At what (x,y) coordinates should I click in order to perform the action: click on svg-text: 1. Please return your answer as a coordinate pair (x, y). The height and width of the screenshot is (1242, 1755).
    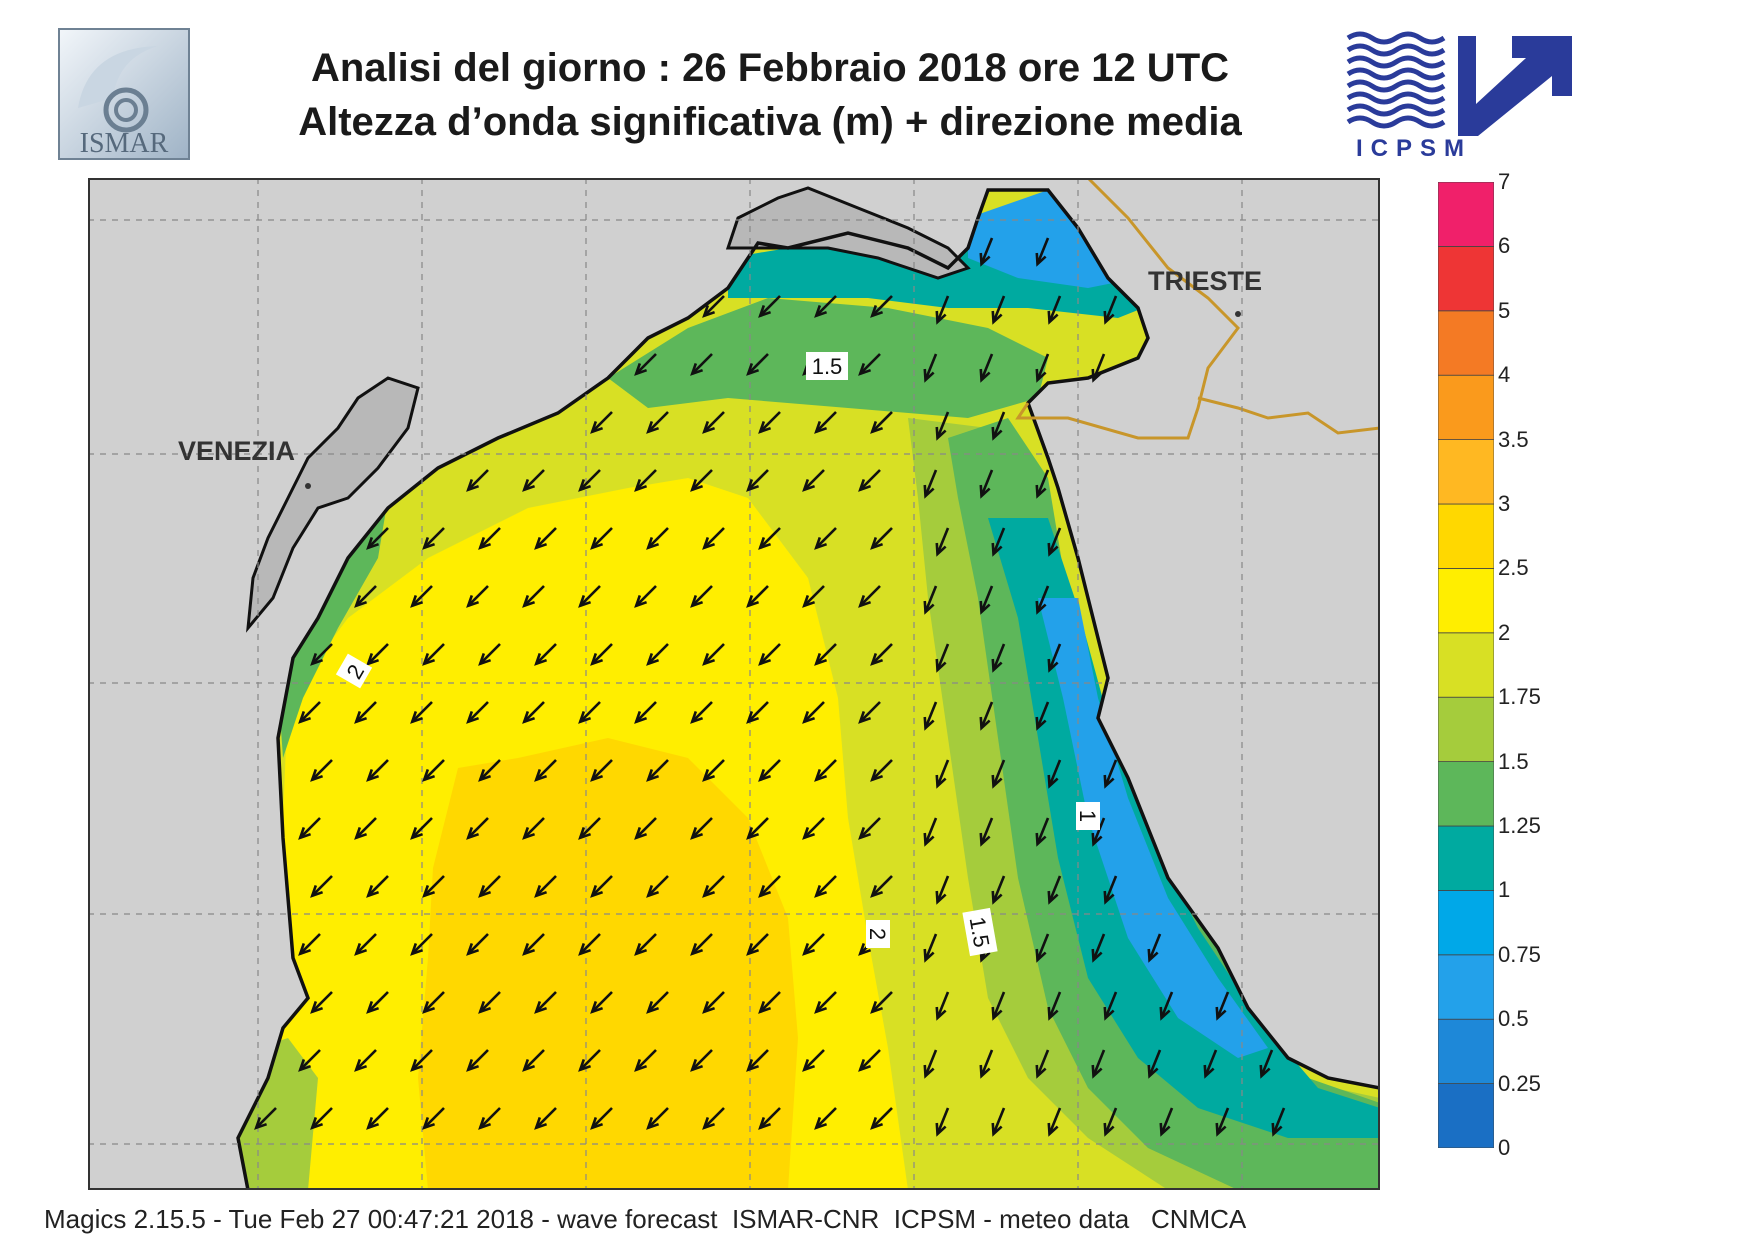
    Looking at the image, I should click on (1087, 816).